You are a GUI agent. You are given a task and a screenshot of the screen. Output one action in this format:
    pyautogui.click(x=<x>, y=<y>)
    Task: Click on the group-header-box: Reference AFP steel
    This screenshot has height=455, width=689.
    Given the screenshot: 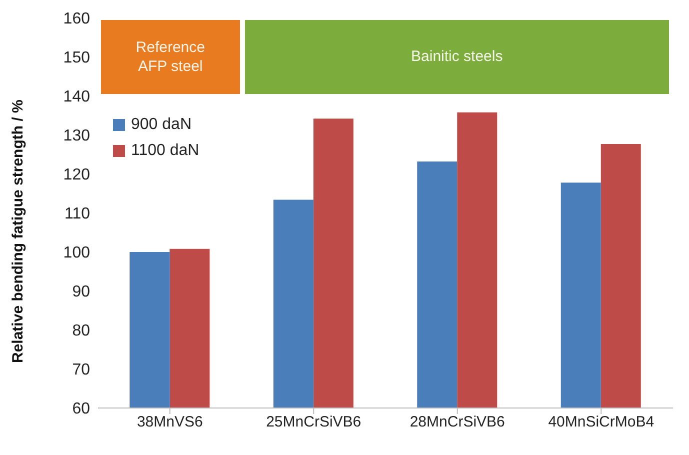 What is the action you would take?
    pyautogui.click(x=170, y=57)
    